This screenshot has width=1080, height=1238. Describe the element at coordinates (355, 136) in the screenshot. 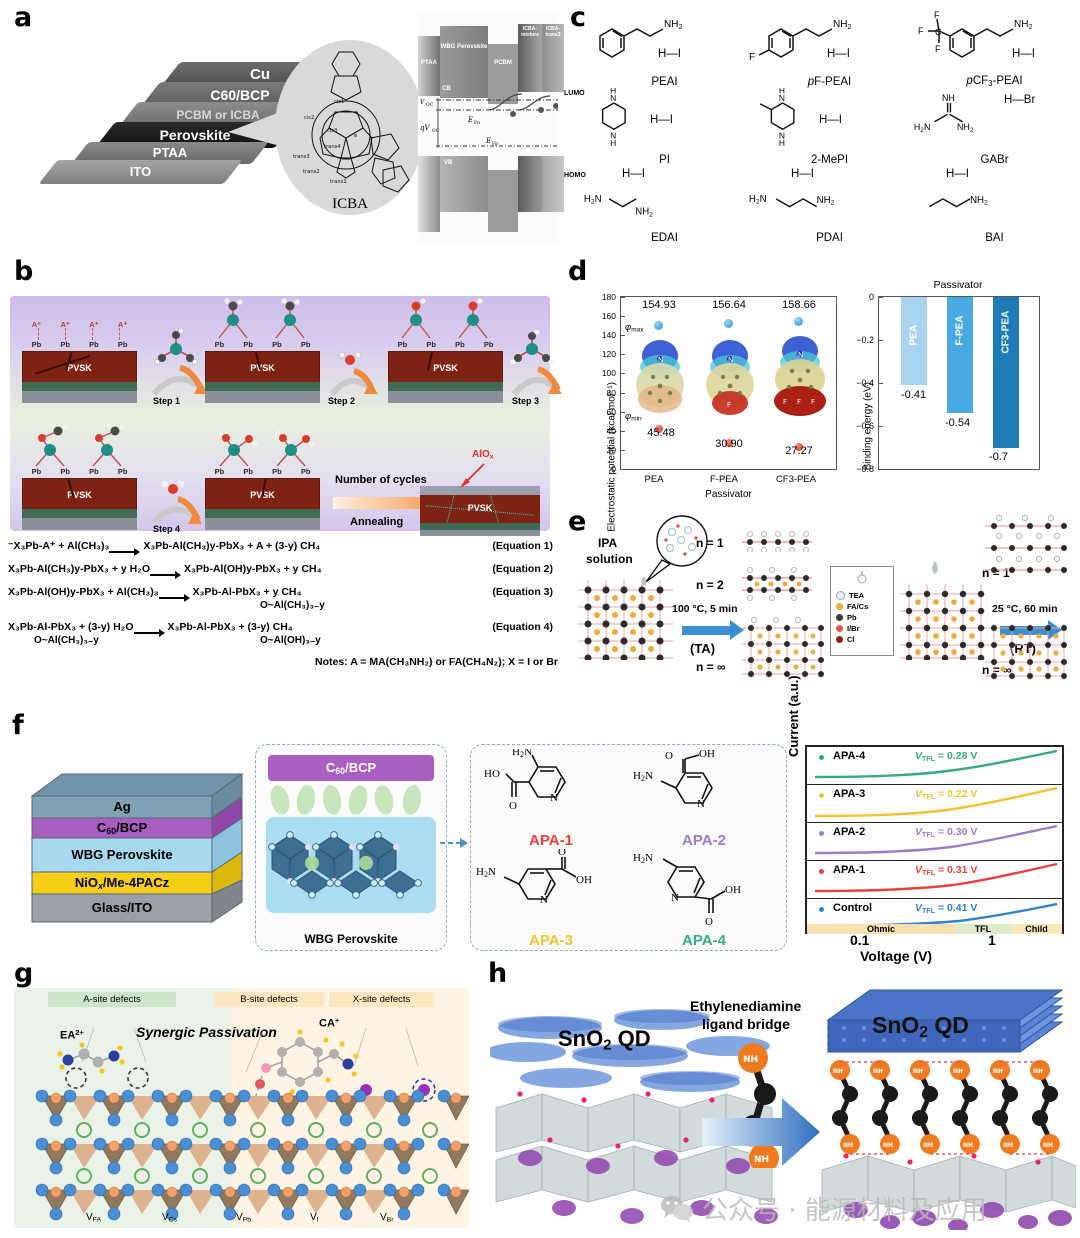

I see `svg-text: e` at that location.